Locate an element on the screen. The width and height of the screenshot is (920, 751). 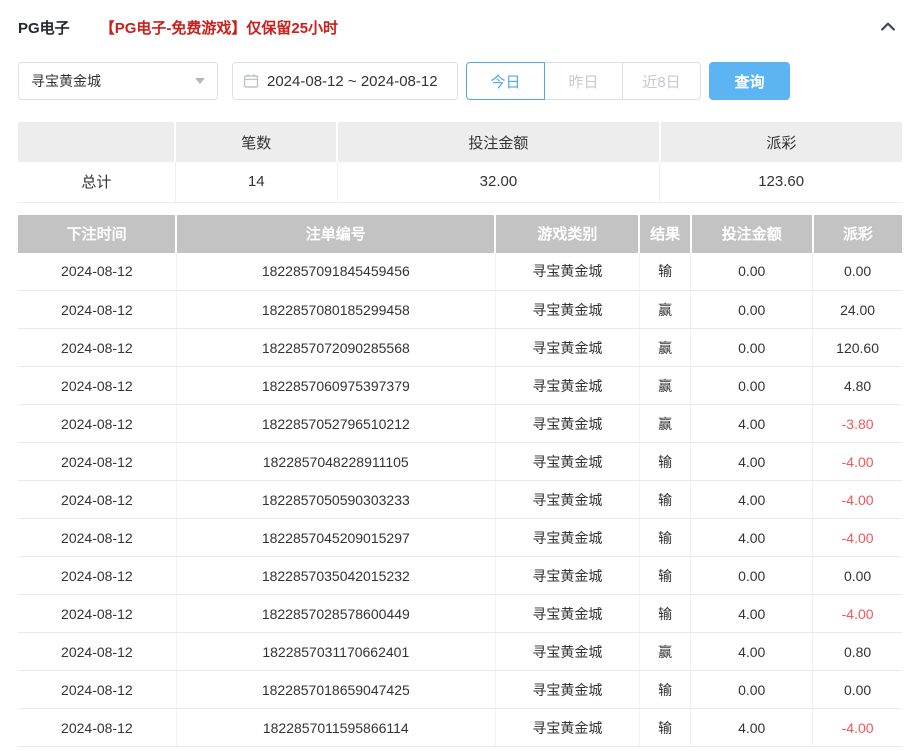
cell-order-id: 1822857018659047425 is located at coordinates (335, 689).